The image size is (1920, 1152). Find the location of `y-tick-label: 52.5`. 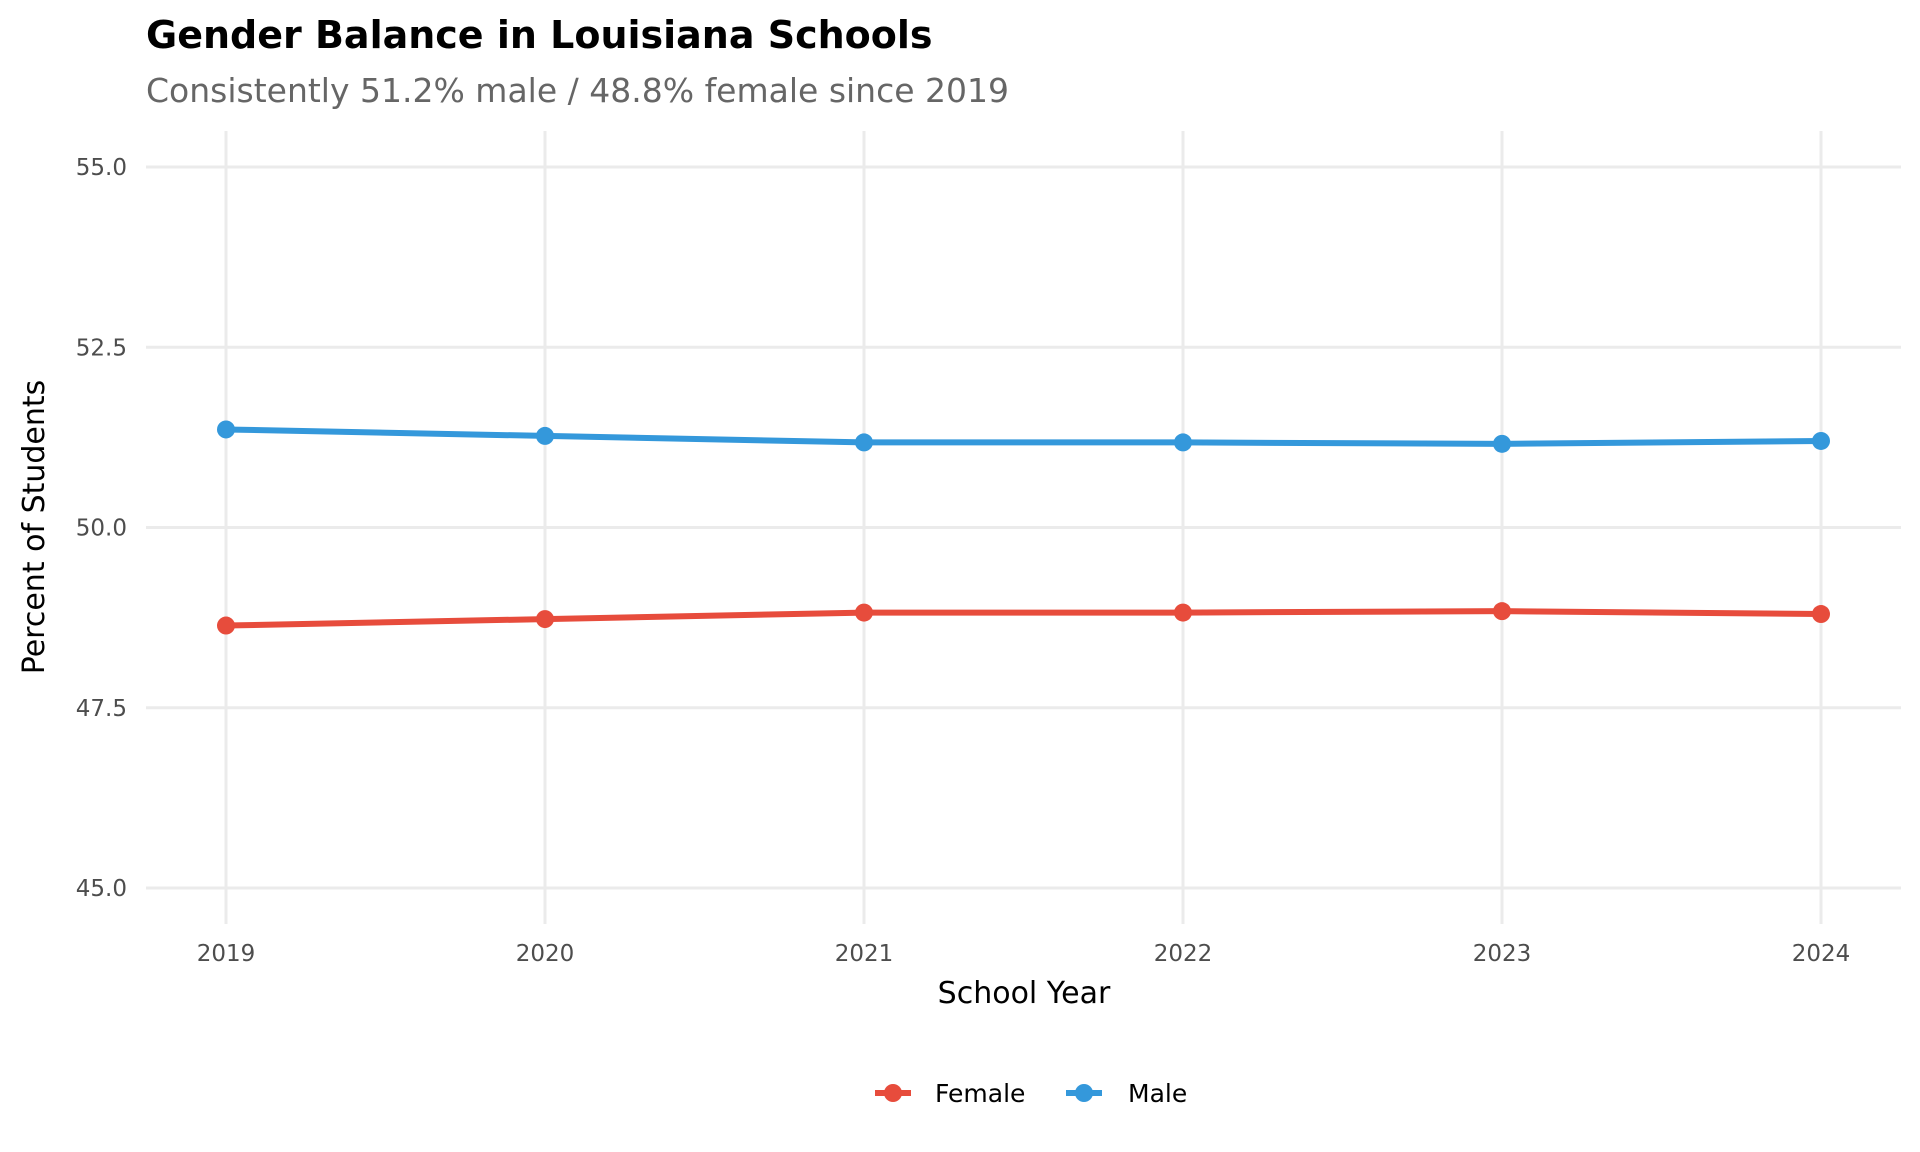

y-tick-label: 52.5 is located at coordinates (101, 348).